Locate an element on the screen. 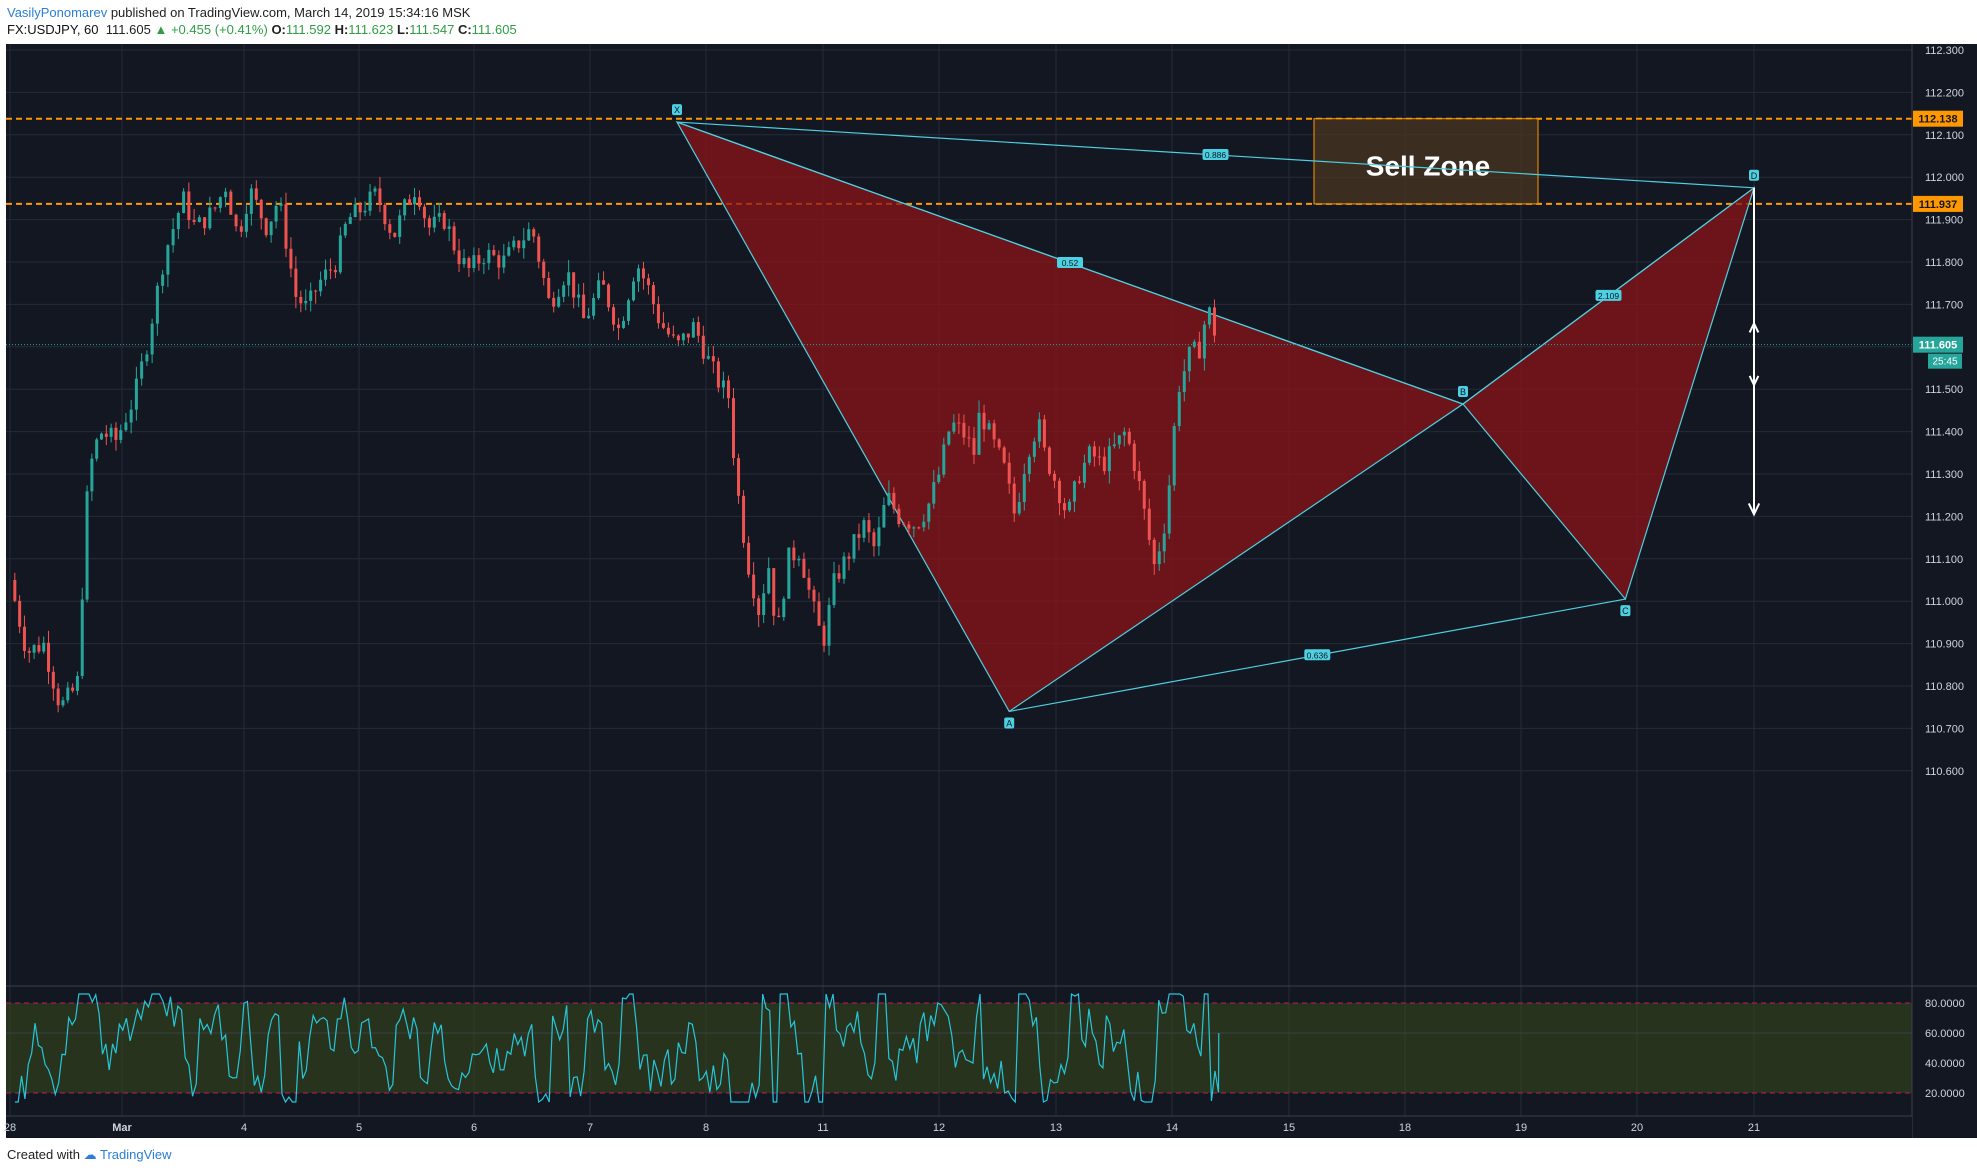  price-tick-label: 110.600 is located at coordinates (1944, 772).